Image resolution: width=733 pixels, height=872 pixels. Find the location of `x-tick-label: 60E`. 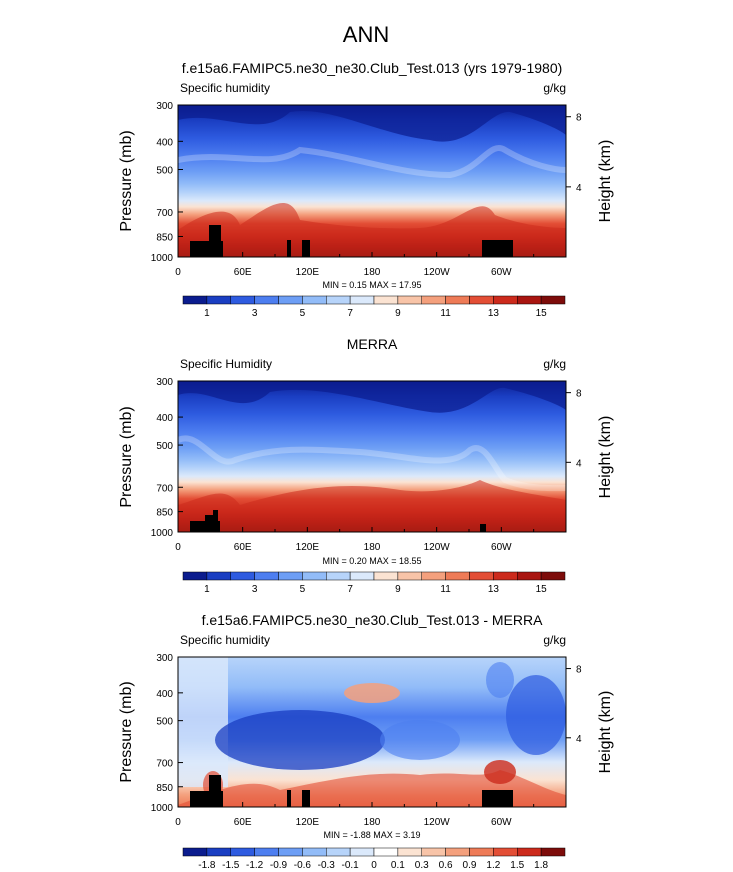

x-tick-label: 60E is located at coordinates (243, 822).